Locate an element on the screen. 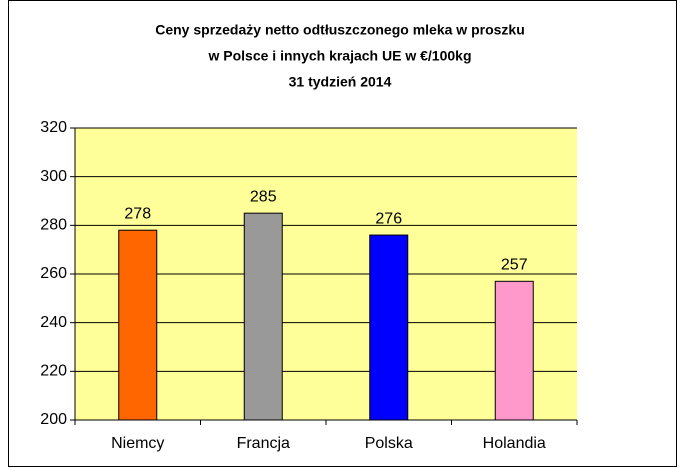 The width and height of the screenshot is (680, 468). x-tick-label: Holandia is located at coordinates (514, 443).